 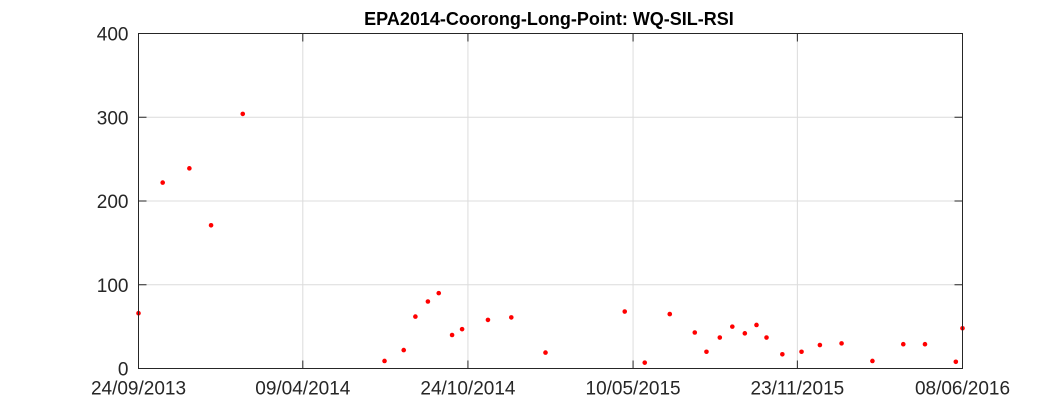 I want to click on y-tick-label: 0, so click(x=123, y=370).